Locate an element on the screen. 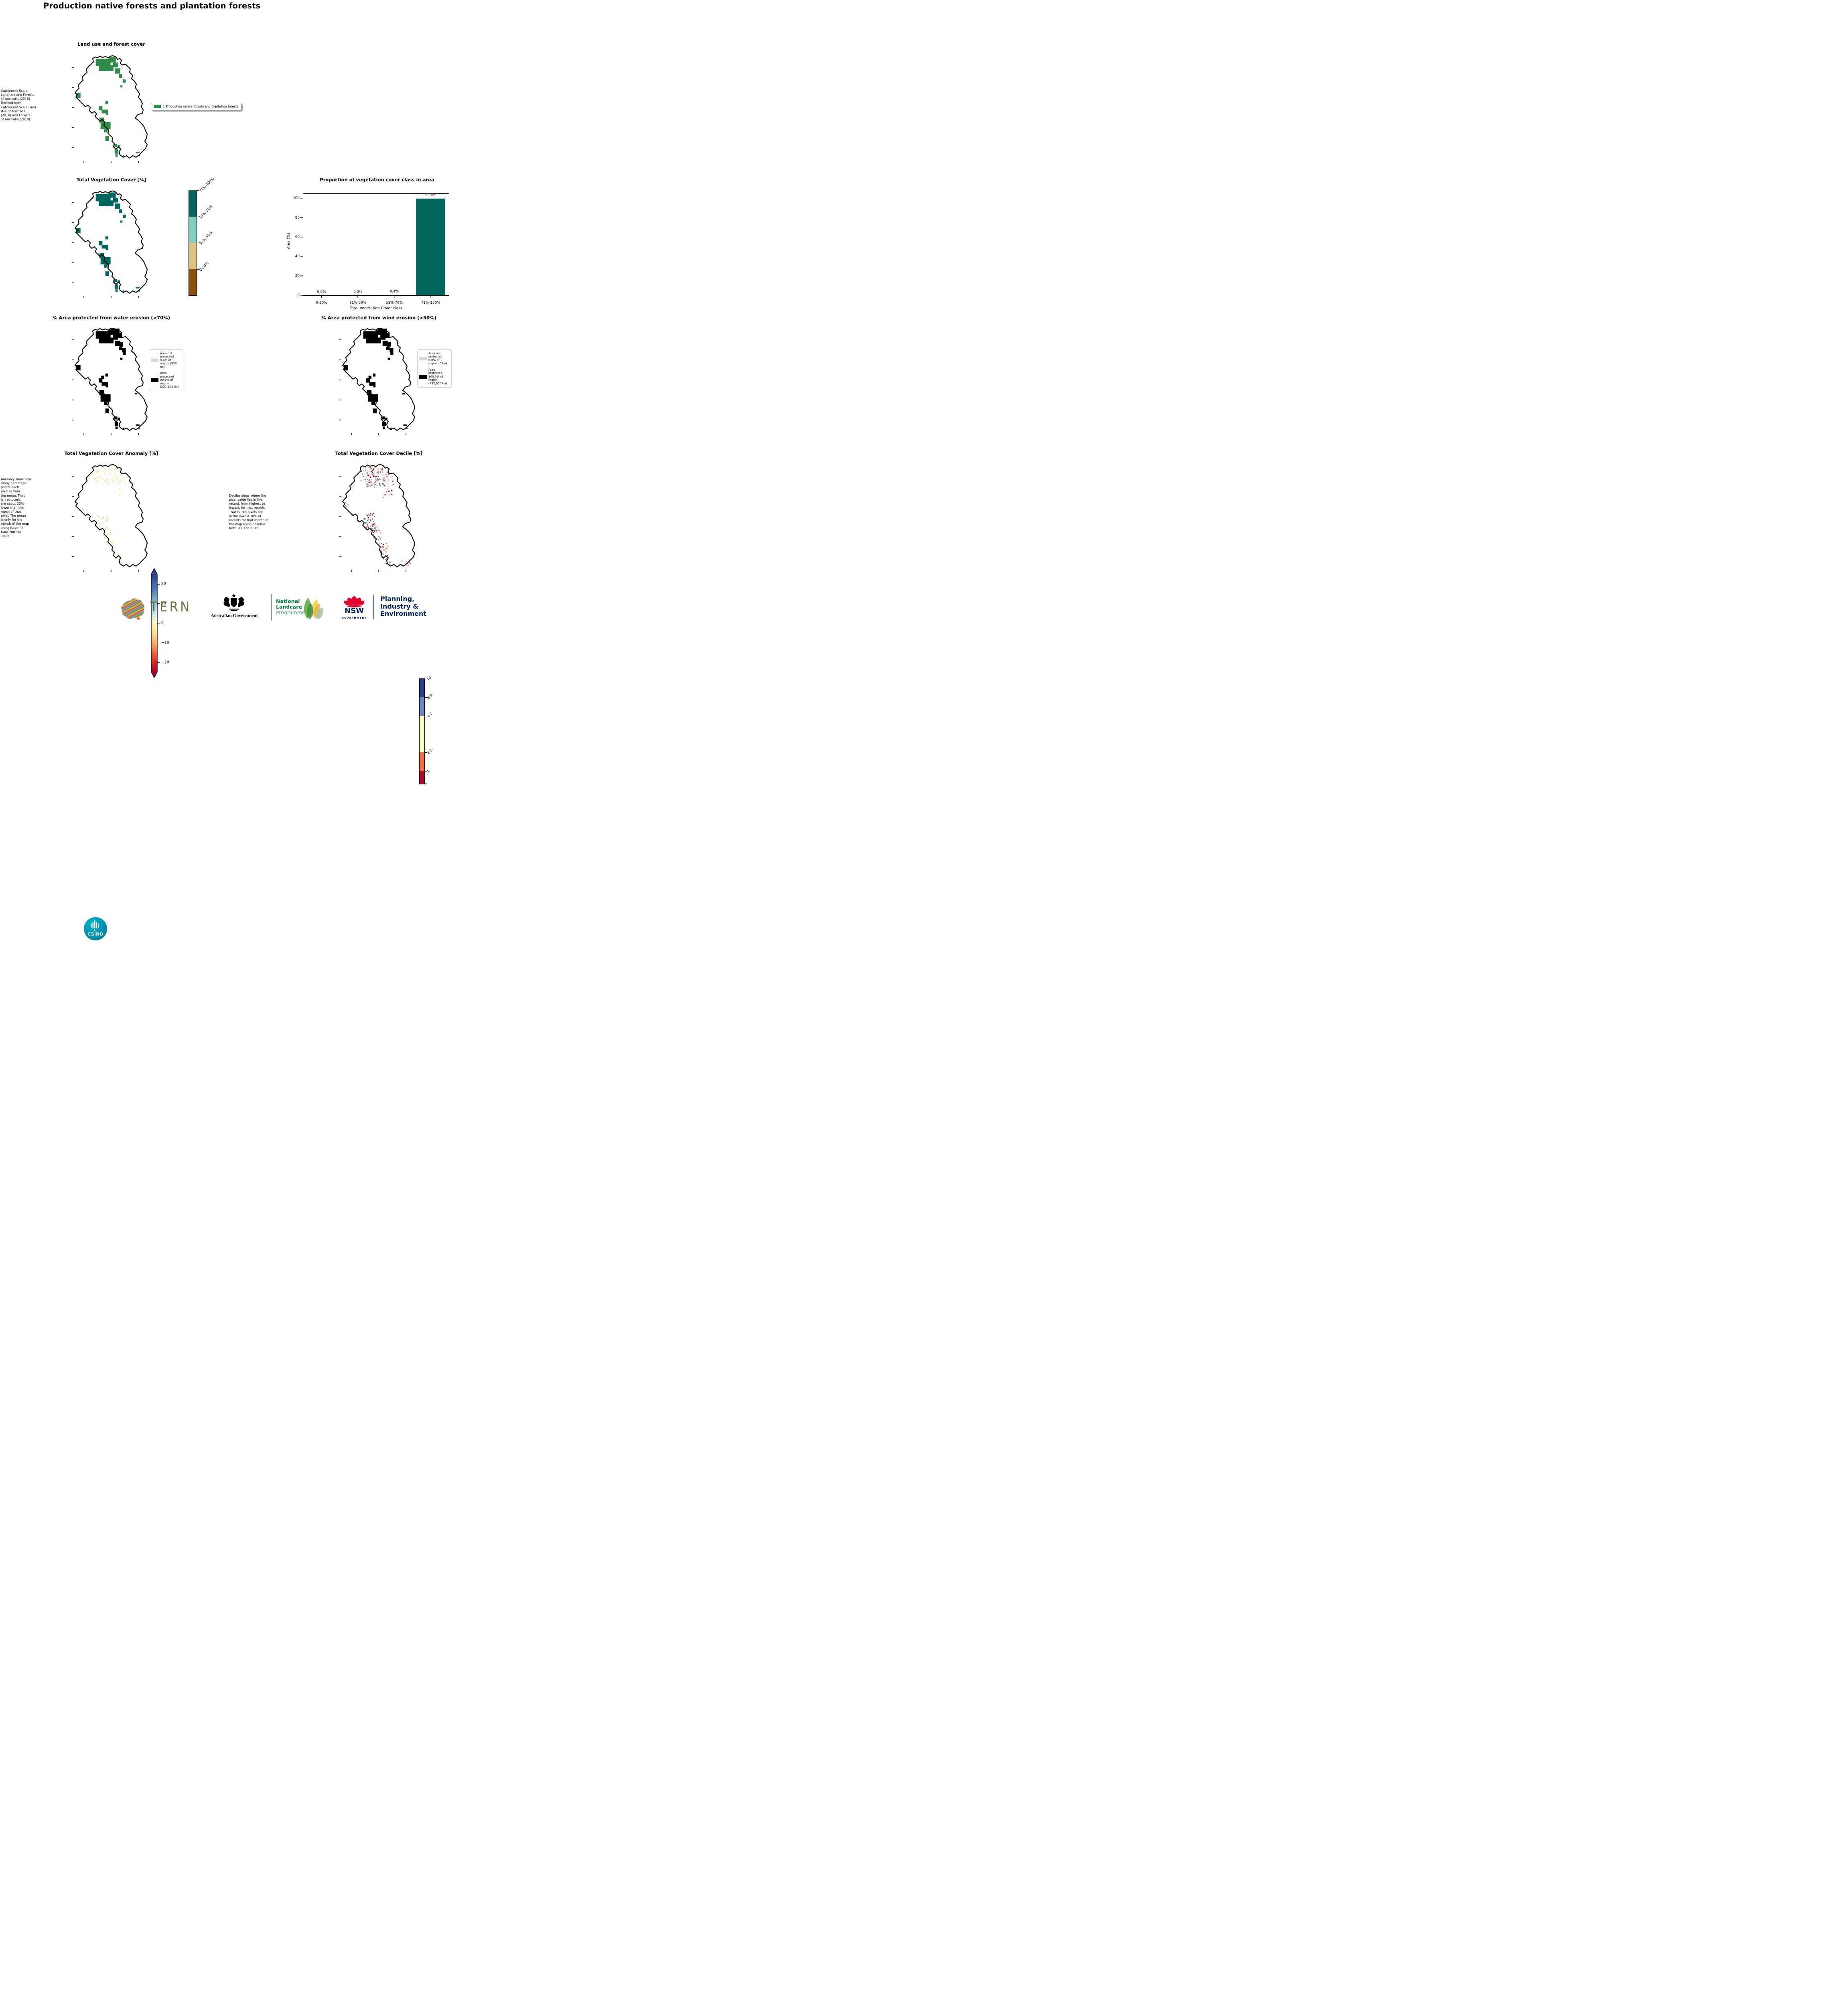  y-tick-label: 80 is located at coordinates (297, 217).